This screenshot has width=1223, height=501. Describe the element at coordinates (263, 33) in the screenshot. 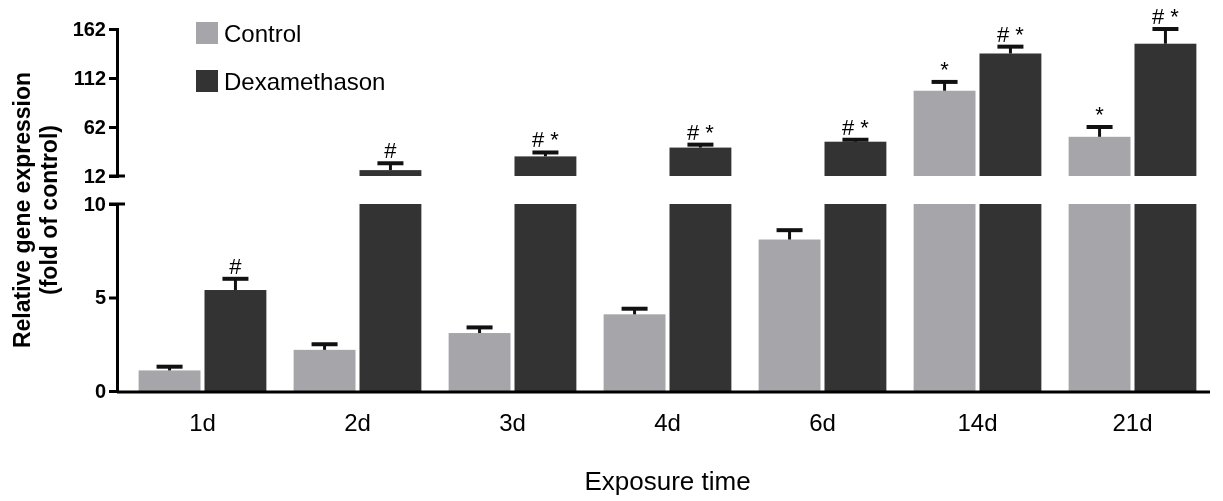

I see `legend-label: Control` at that location.